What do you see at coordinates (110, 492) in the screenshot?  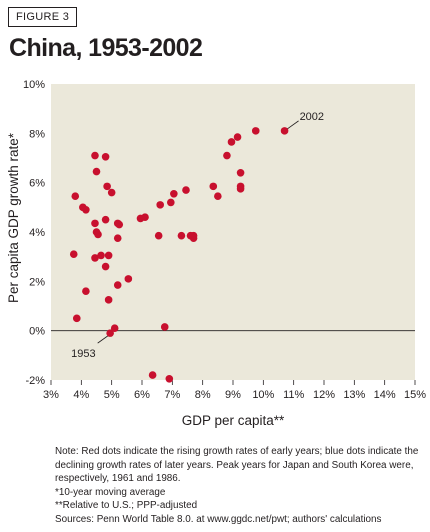 I see `footnote-moving-average: *10-year moving average` at bounding box center [110, 492].